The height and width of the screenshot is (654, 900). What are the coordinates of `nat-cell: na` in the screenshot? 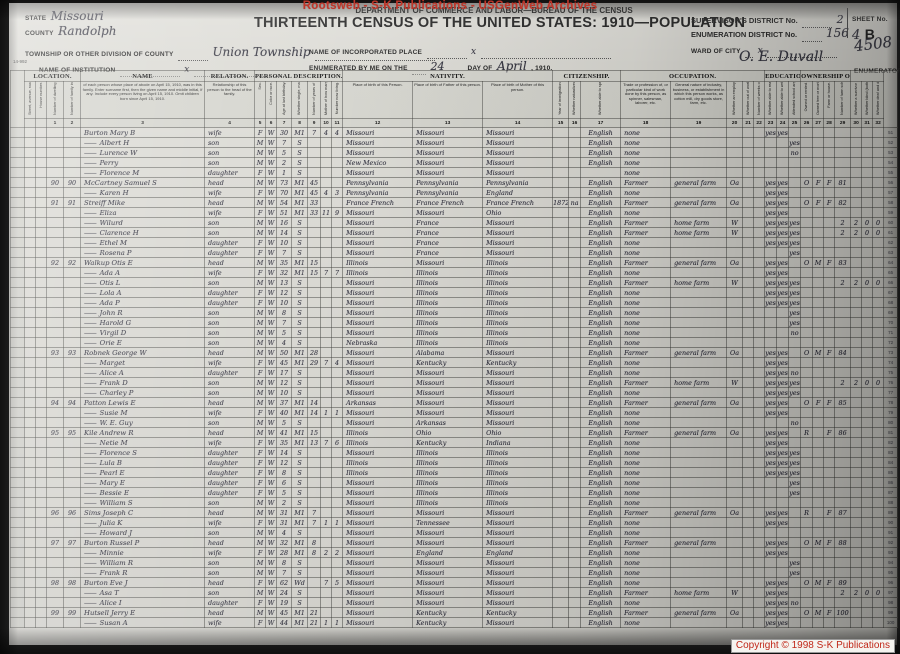 It's located at (575, 202).